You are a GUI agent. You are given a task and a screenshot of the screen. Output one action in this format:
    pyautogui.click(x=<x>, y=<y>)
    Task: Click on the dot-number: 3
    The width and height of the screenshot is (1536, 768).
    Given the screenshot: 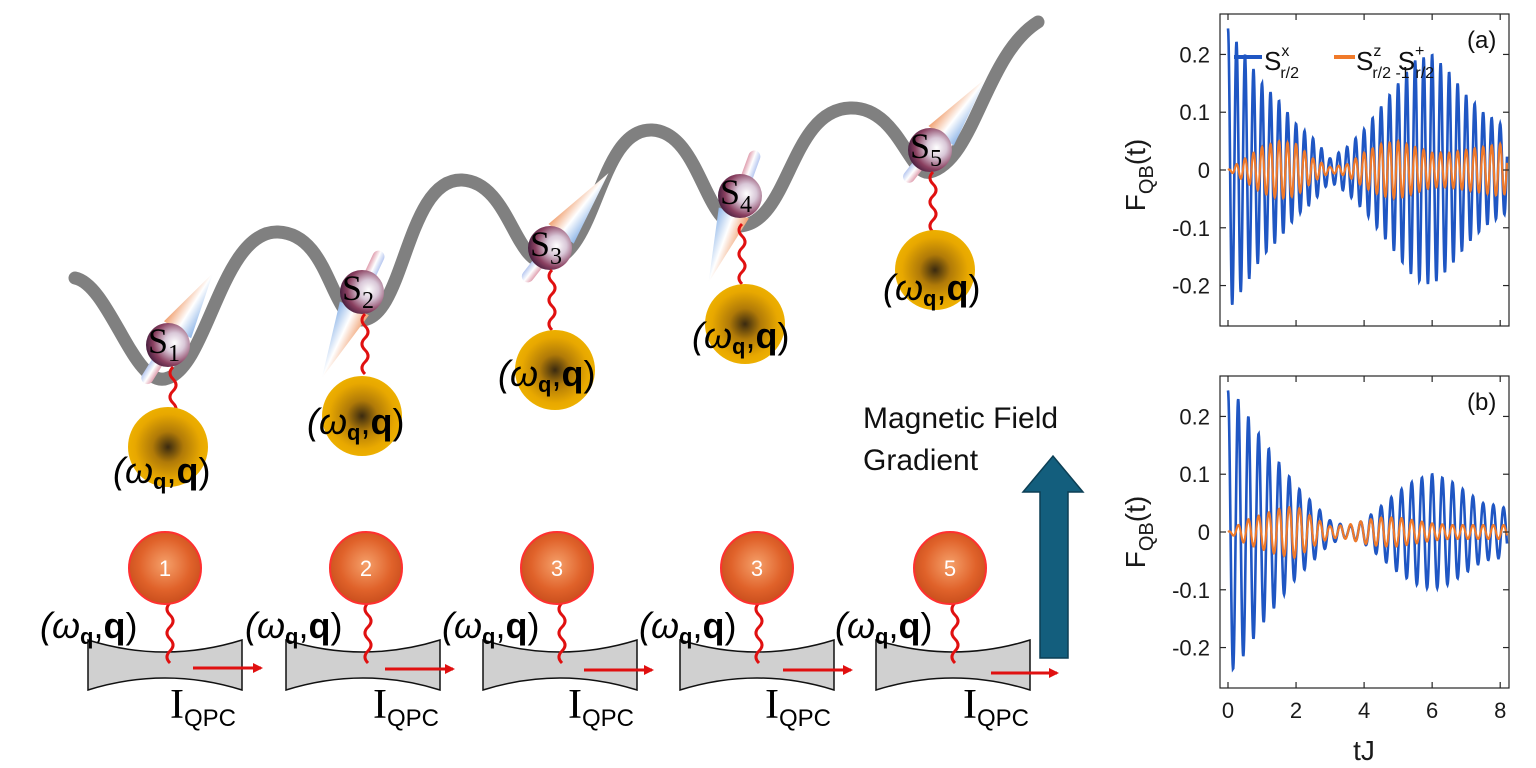 What is the action you would take?
    pyautogui.click(x=557, y=568)
    